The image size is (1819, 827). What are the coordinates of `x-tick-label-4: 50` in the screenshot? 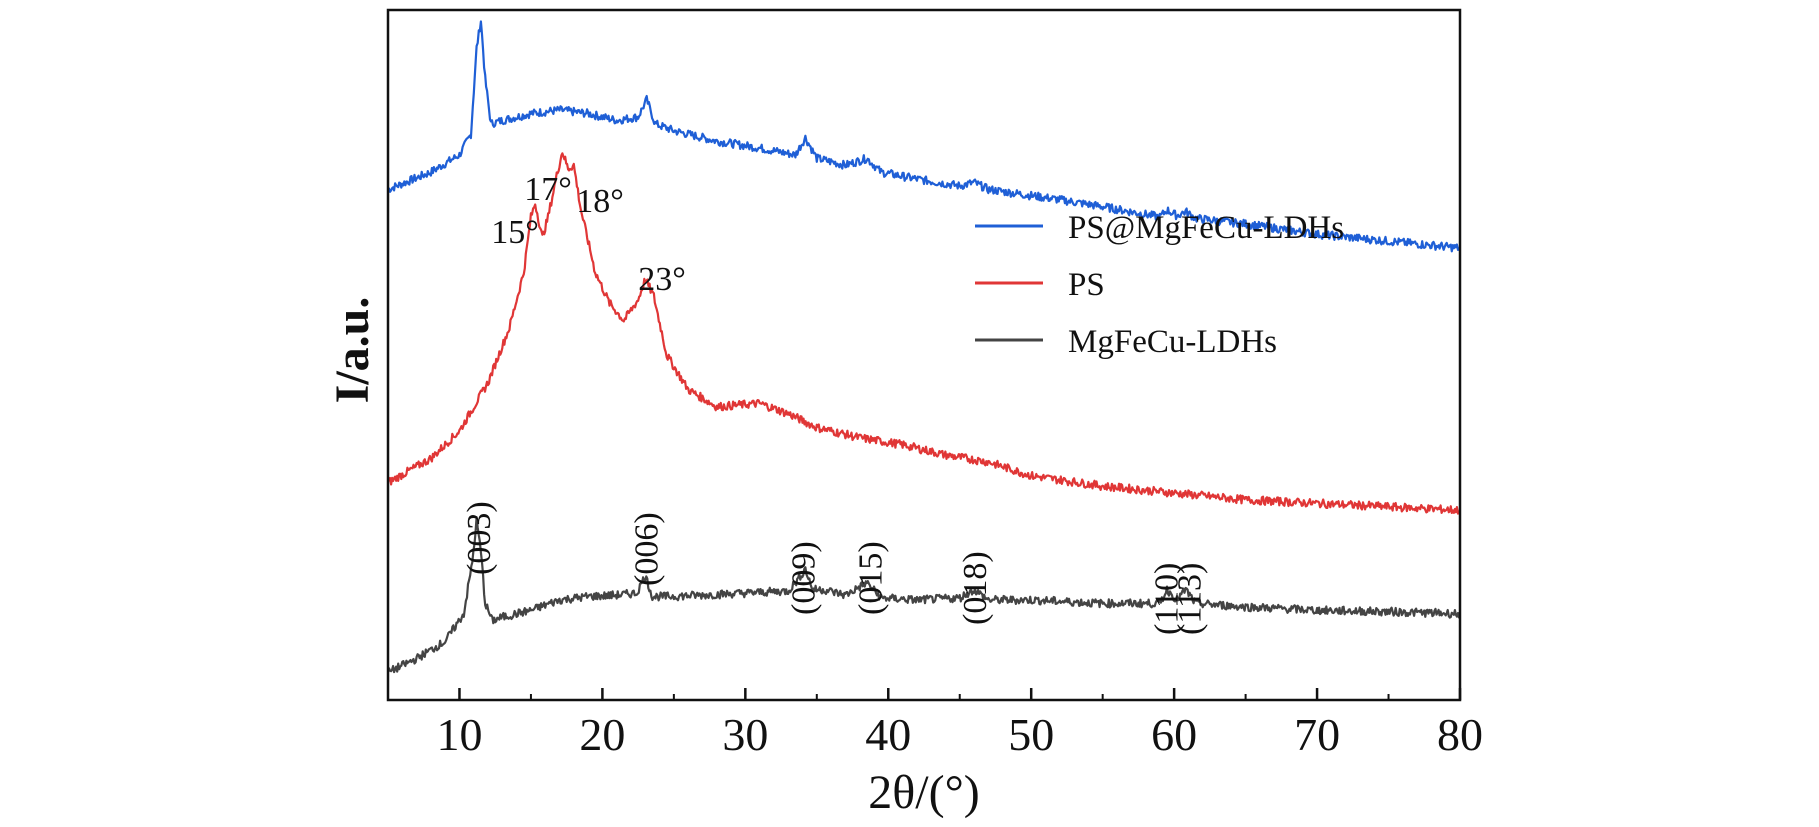 It's located at (1031, 734).